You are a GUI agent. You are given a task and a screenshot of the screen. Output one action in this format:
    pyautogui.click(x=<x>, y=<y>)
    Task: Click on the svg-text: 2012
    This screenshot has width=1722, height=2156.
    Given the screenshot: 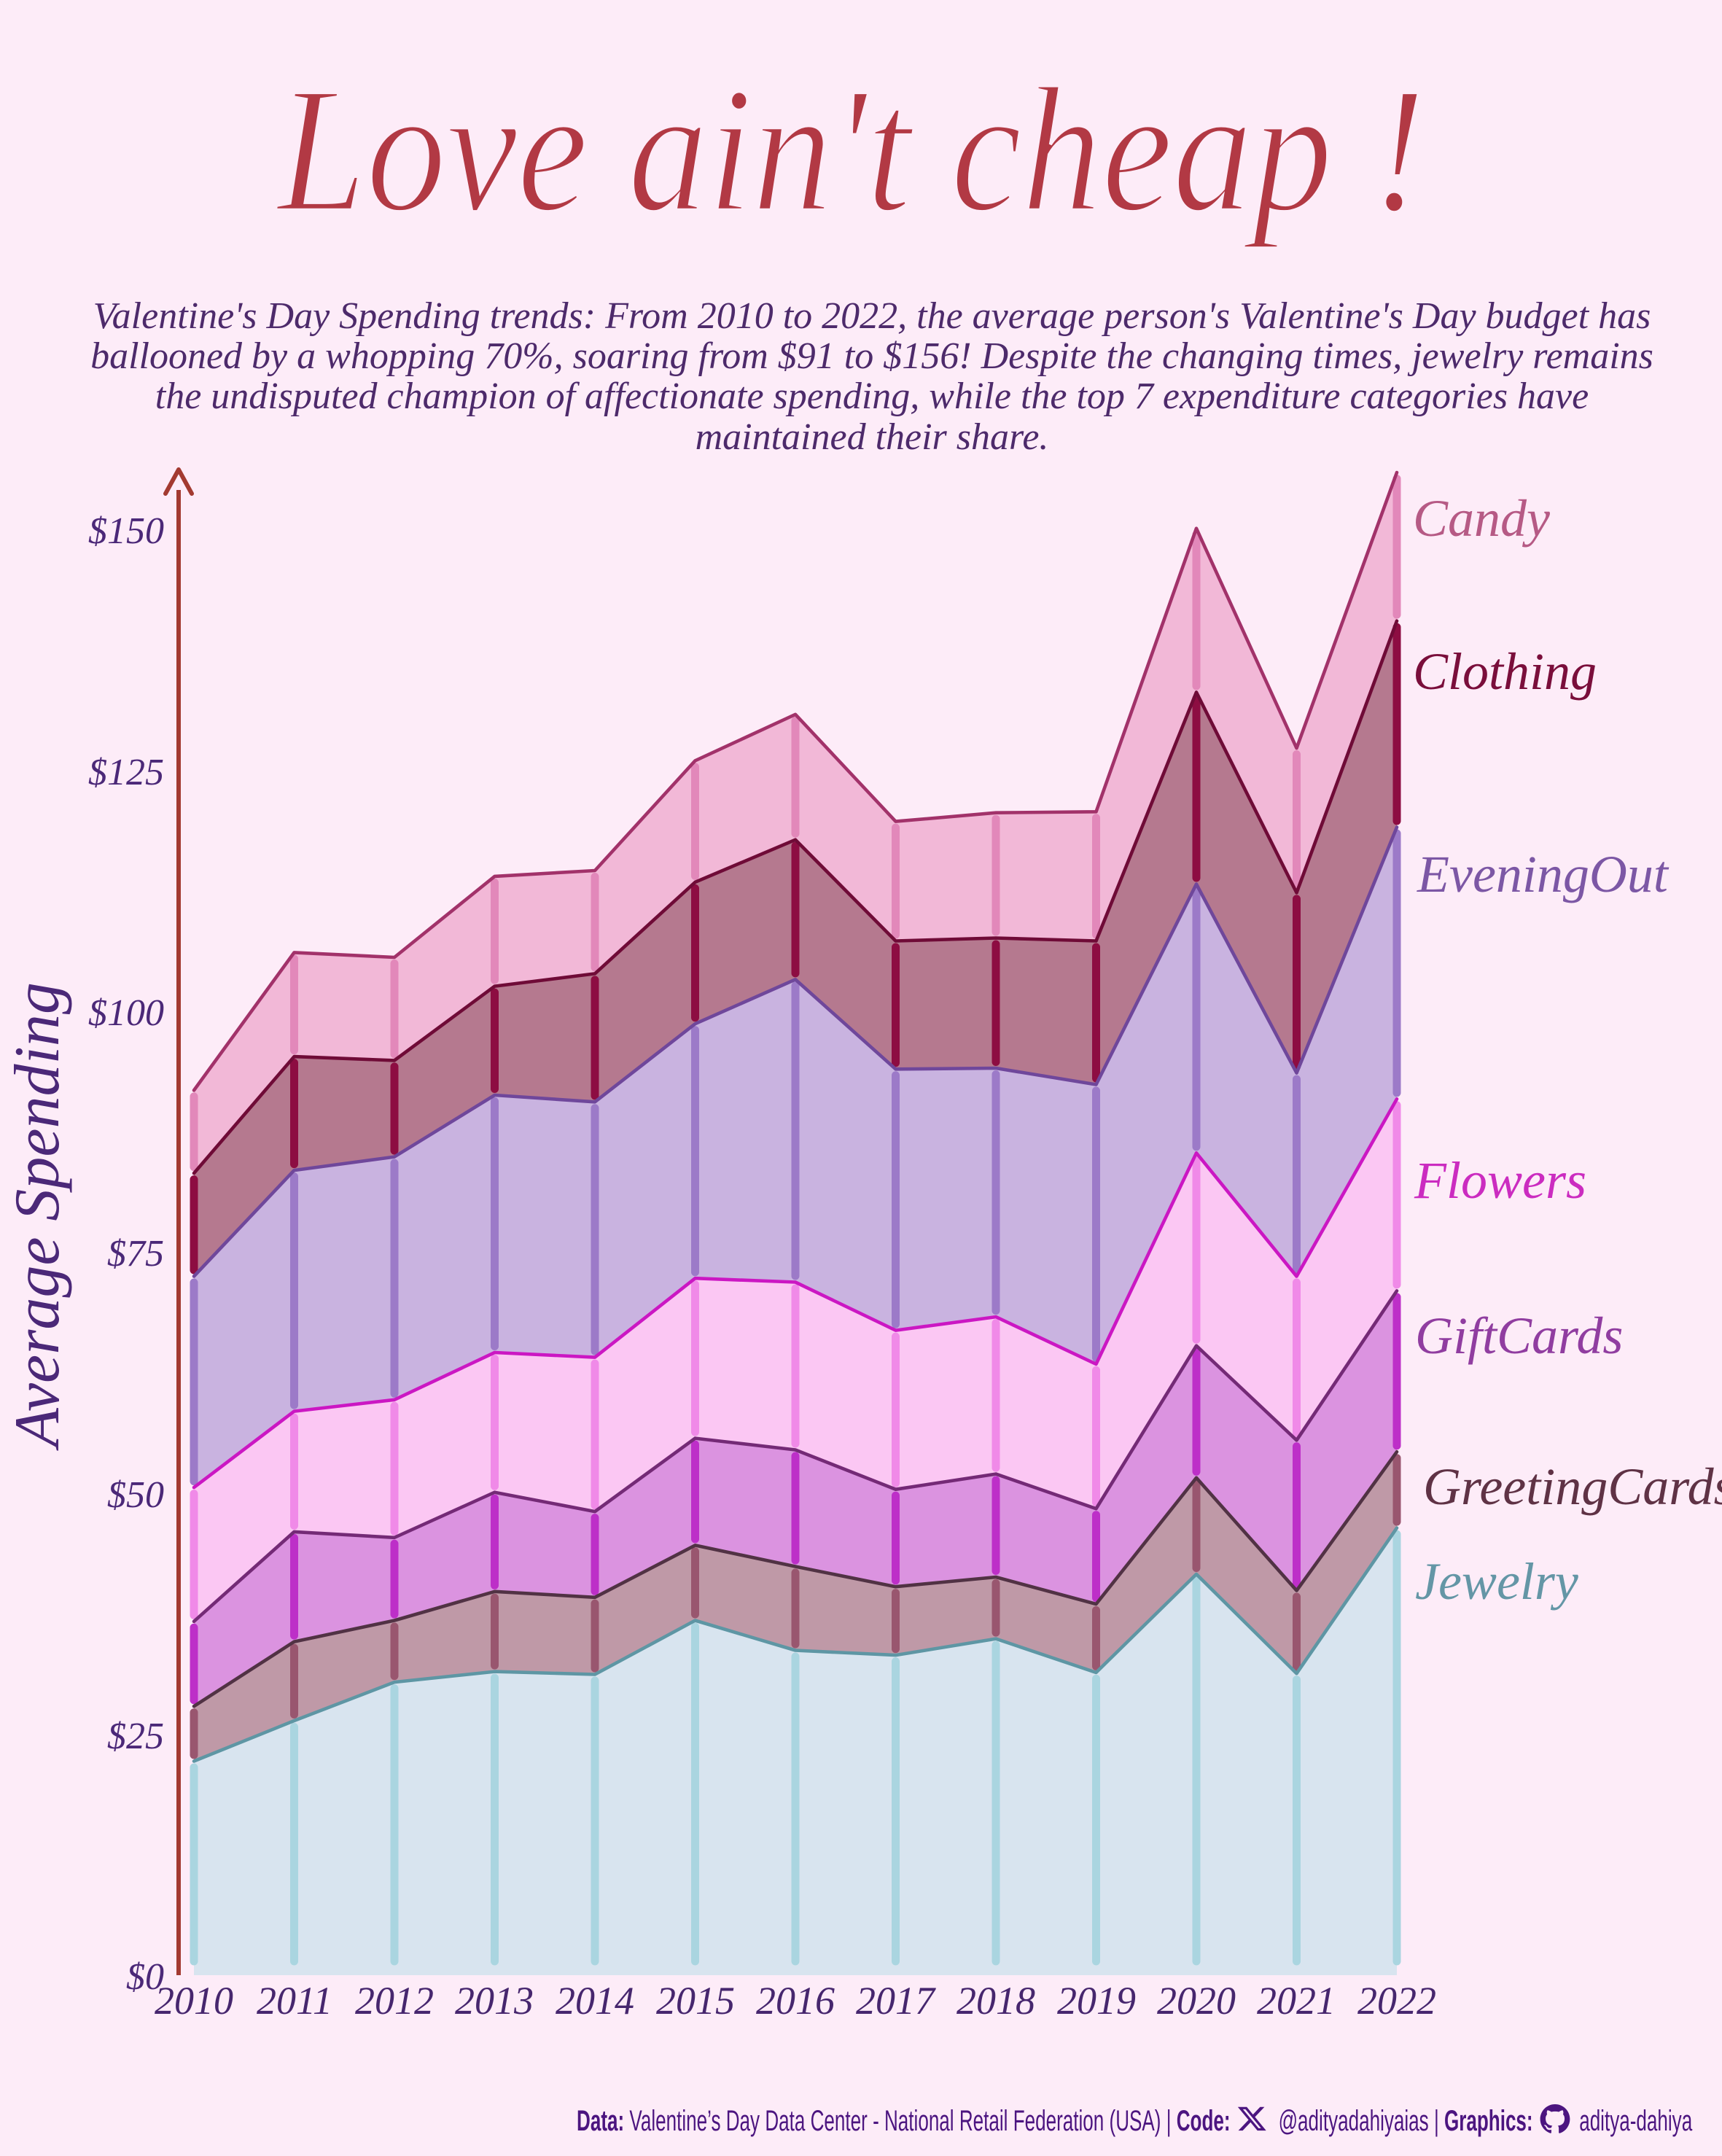 What is the action you would take?
    pyautogui.click(x=395, y=2001)
    